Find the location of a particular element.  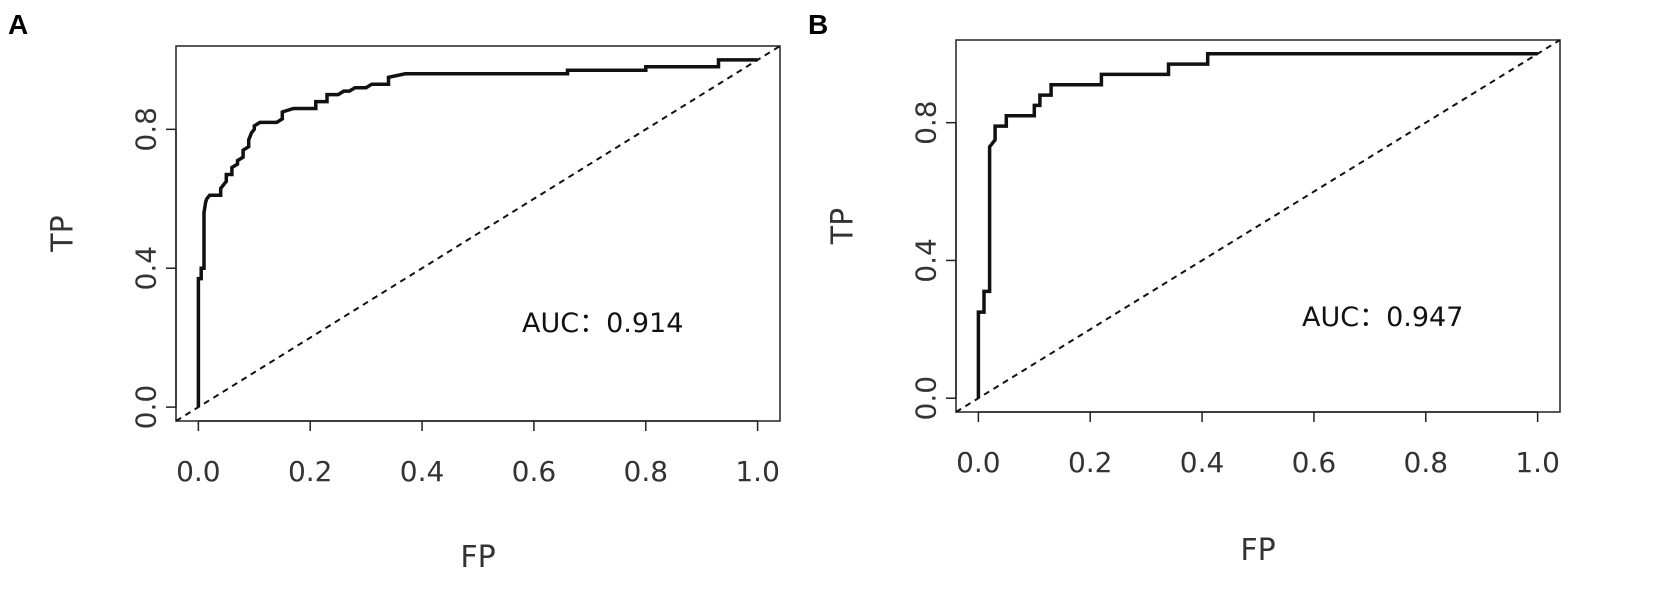

auc-annotation: AUC：0.914 is located at coordinates (602, 323).